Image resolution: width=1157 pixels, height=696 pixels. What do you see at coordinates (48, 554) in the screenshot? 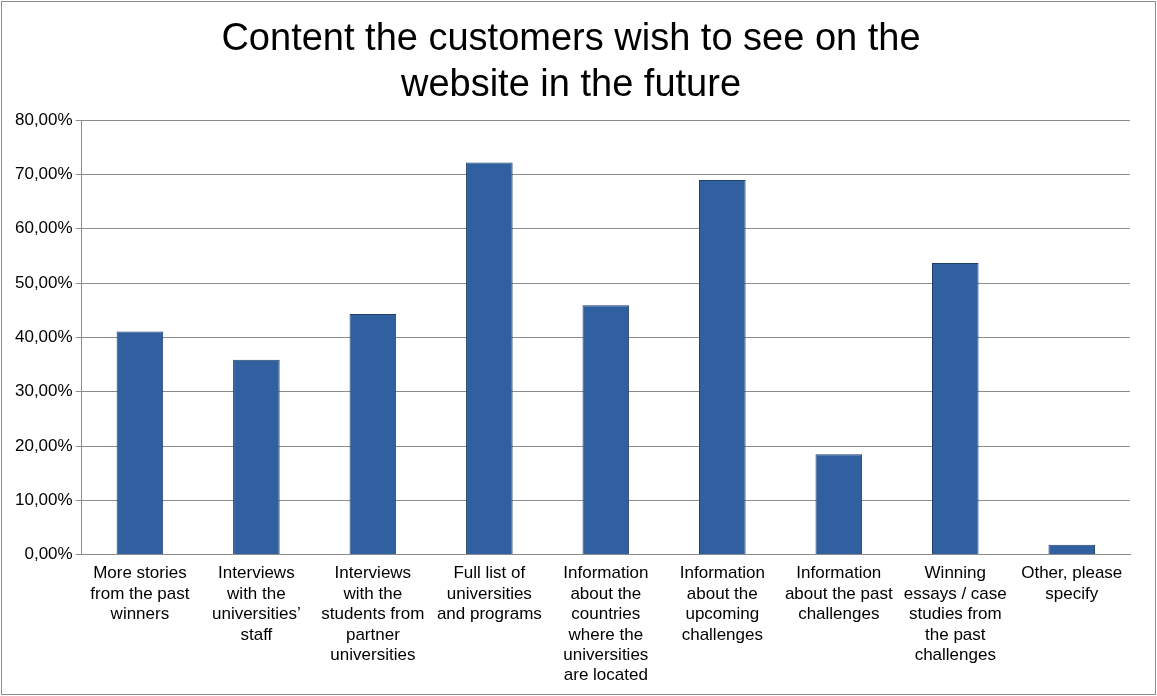
I see `y-tick-label: 0,00%` at bounding box center [48, 554].